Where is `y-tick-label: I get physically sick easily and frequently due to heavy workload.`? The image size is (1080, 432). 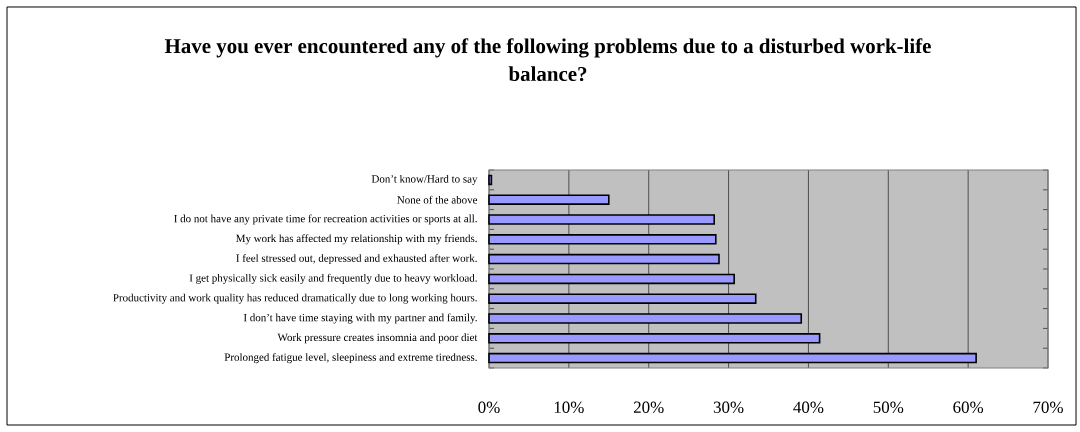
y-tick-label: I get physically sick easily and frequently due to heavy workload. is located at coordinates (333, 278).